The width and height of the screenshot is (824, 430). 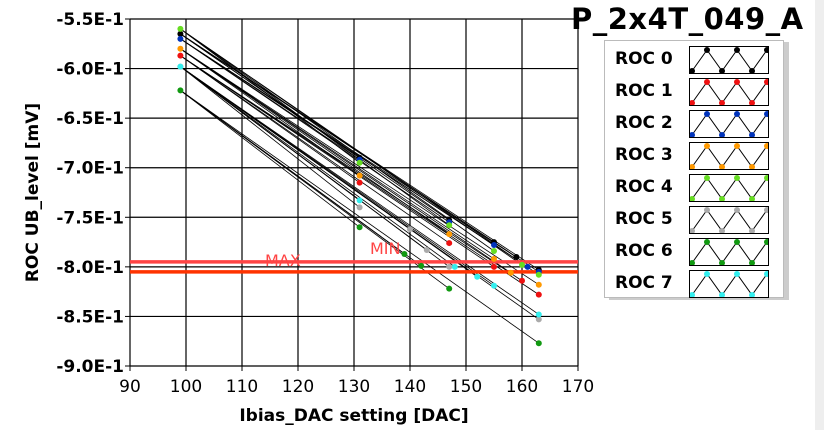 I want to click on legend-item: ROC 6, so click(x=694, y=251).